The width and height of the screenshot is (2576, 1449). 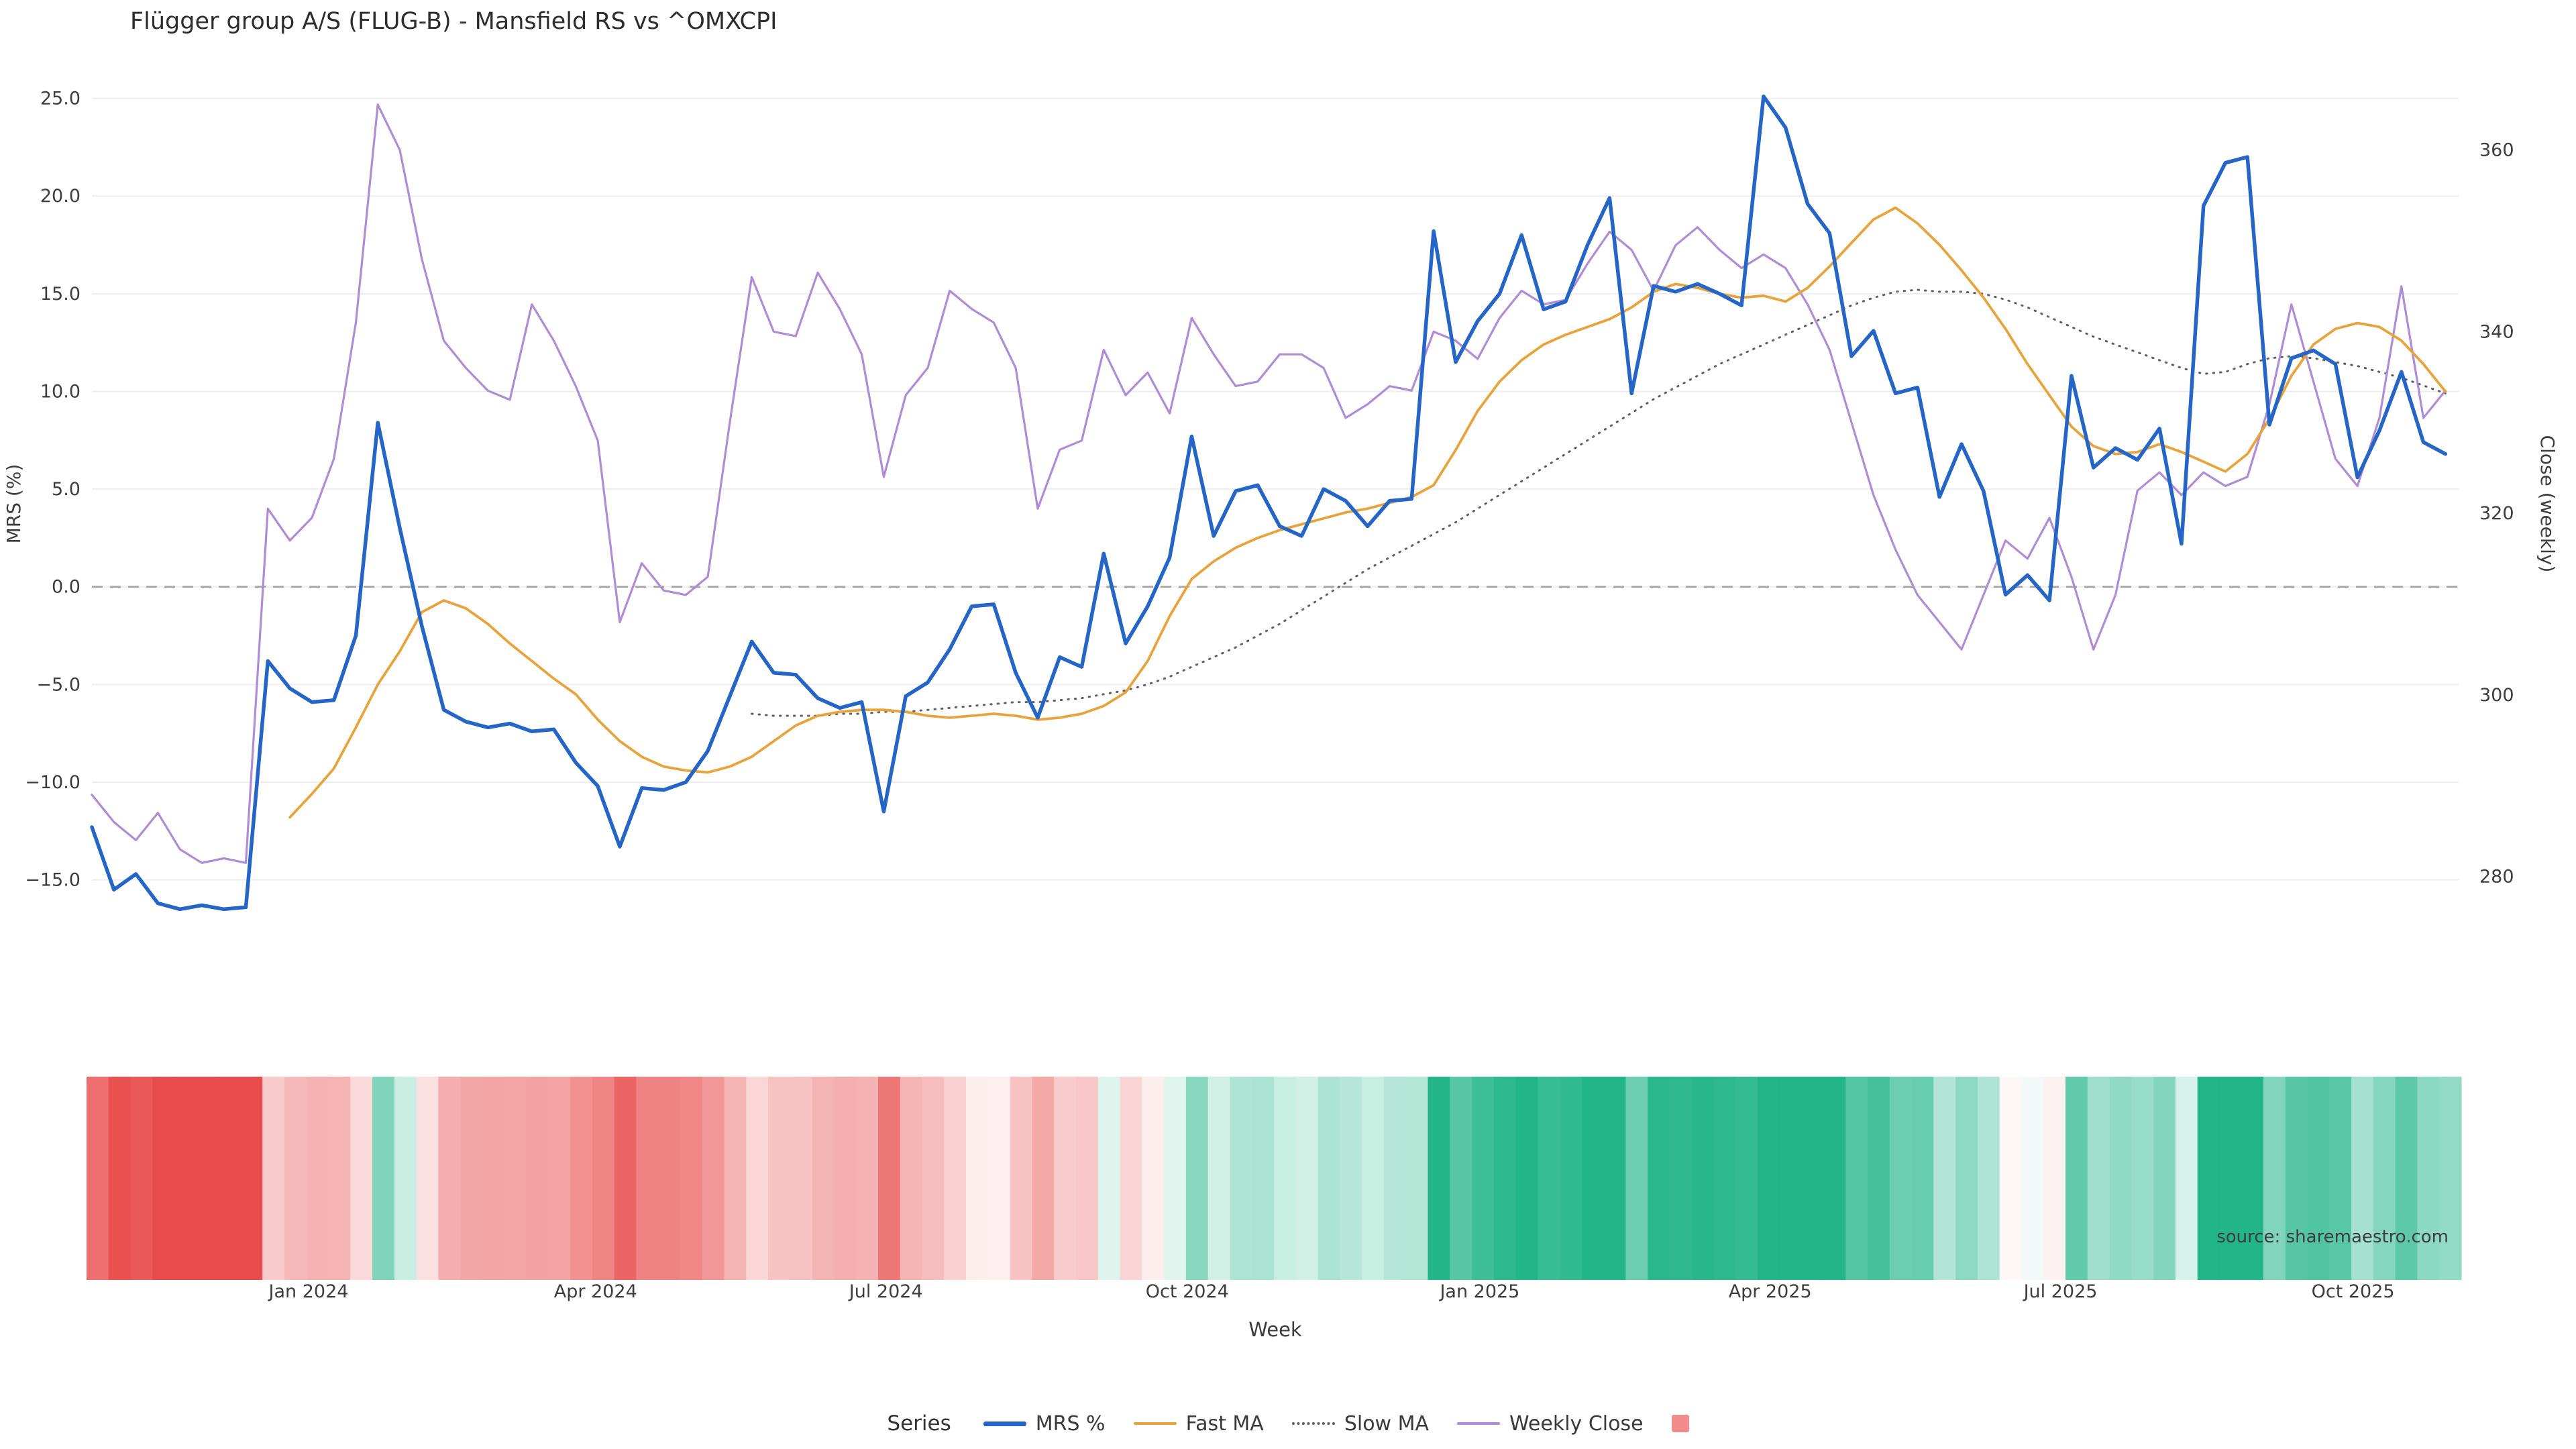 What do you see at coordinates (2496, 513) in the screenshot?
I see `y-right-tick-label: 320` at bounding box center [2496, 513].